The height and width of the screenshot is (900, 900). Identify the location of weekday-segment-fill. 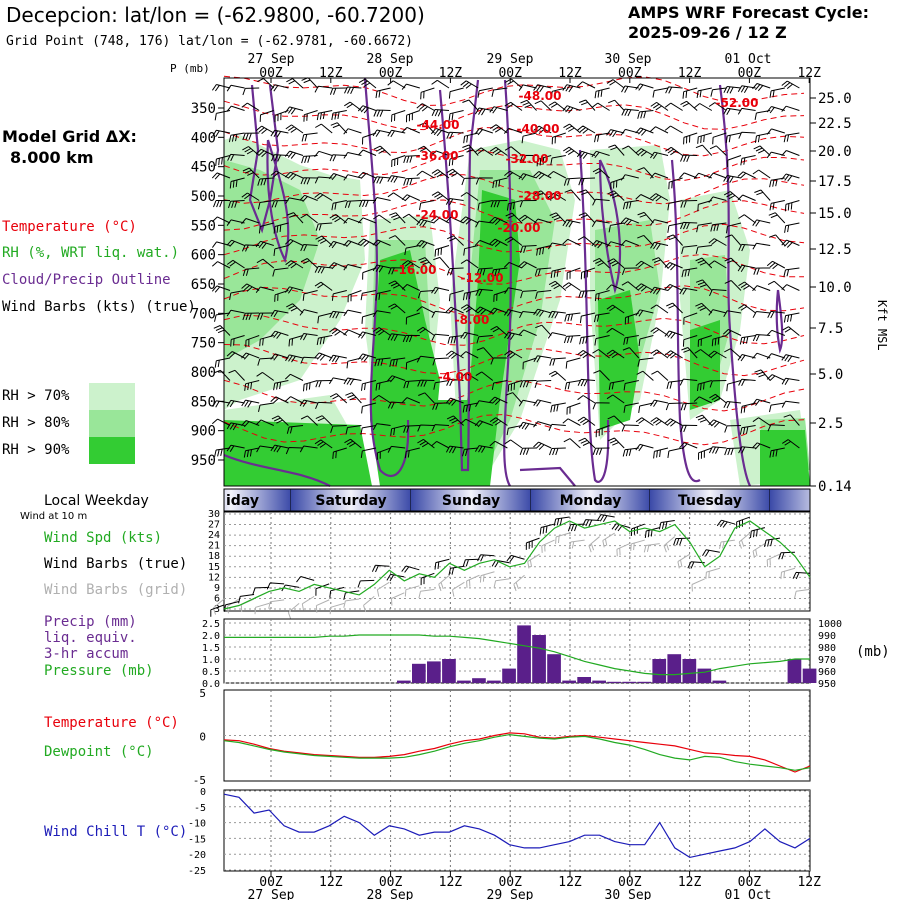
(471, 500).